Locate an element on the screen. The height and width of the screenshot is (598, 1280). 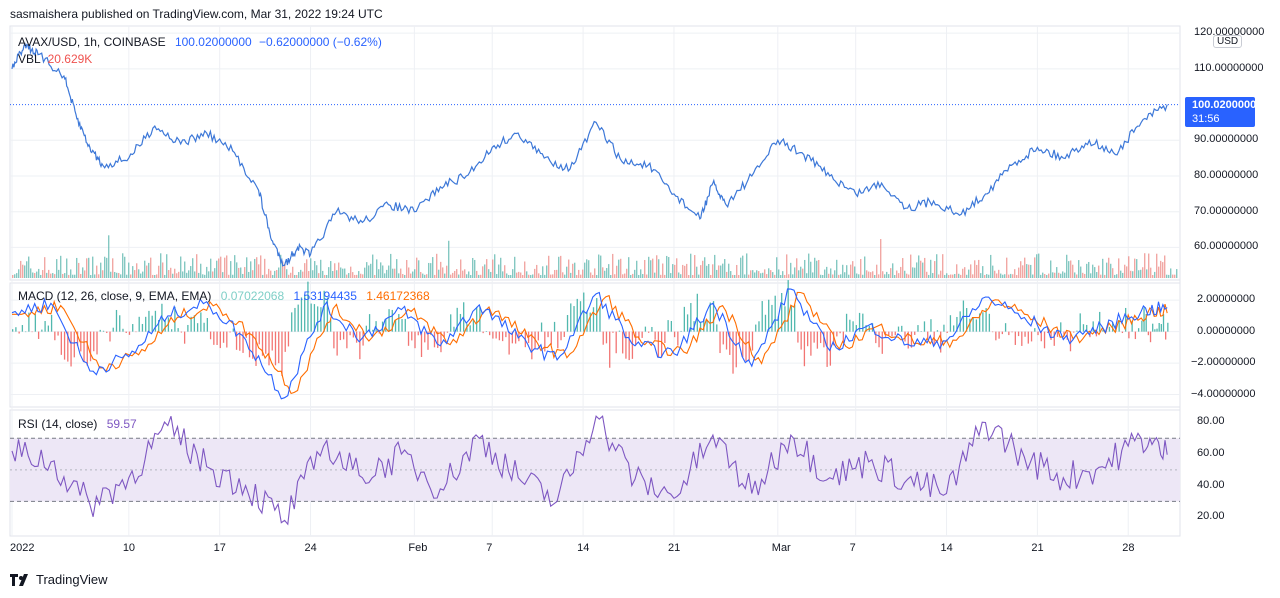
volume-label: VBL is located at coordinates (29, 59).